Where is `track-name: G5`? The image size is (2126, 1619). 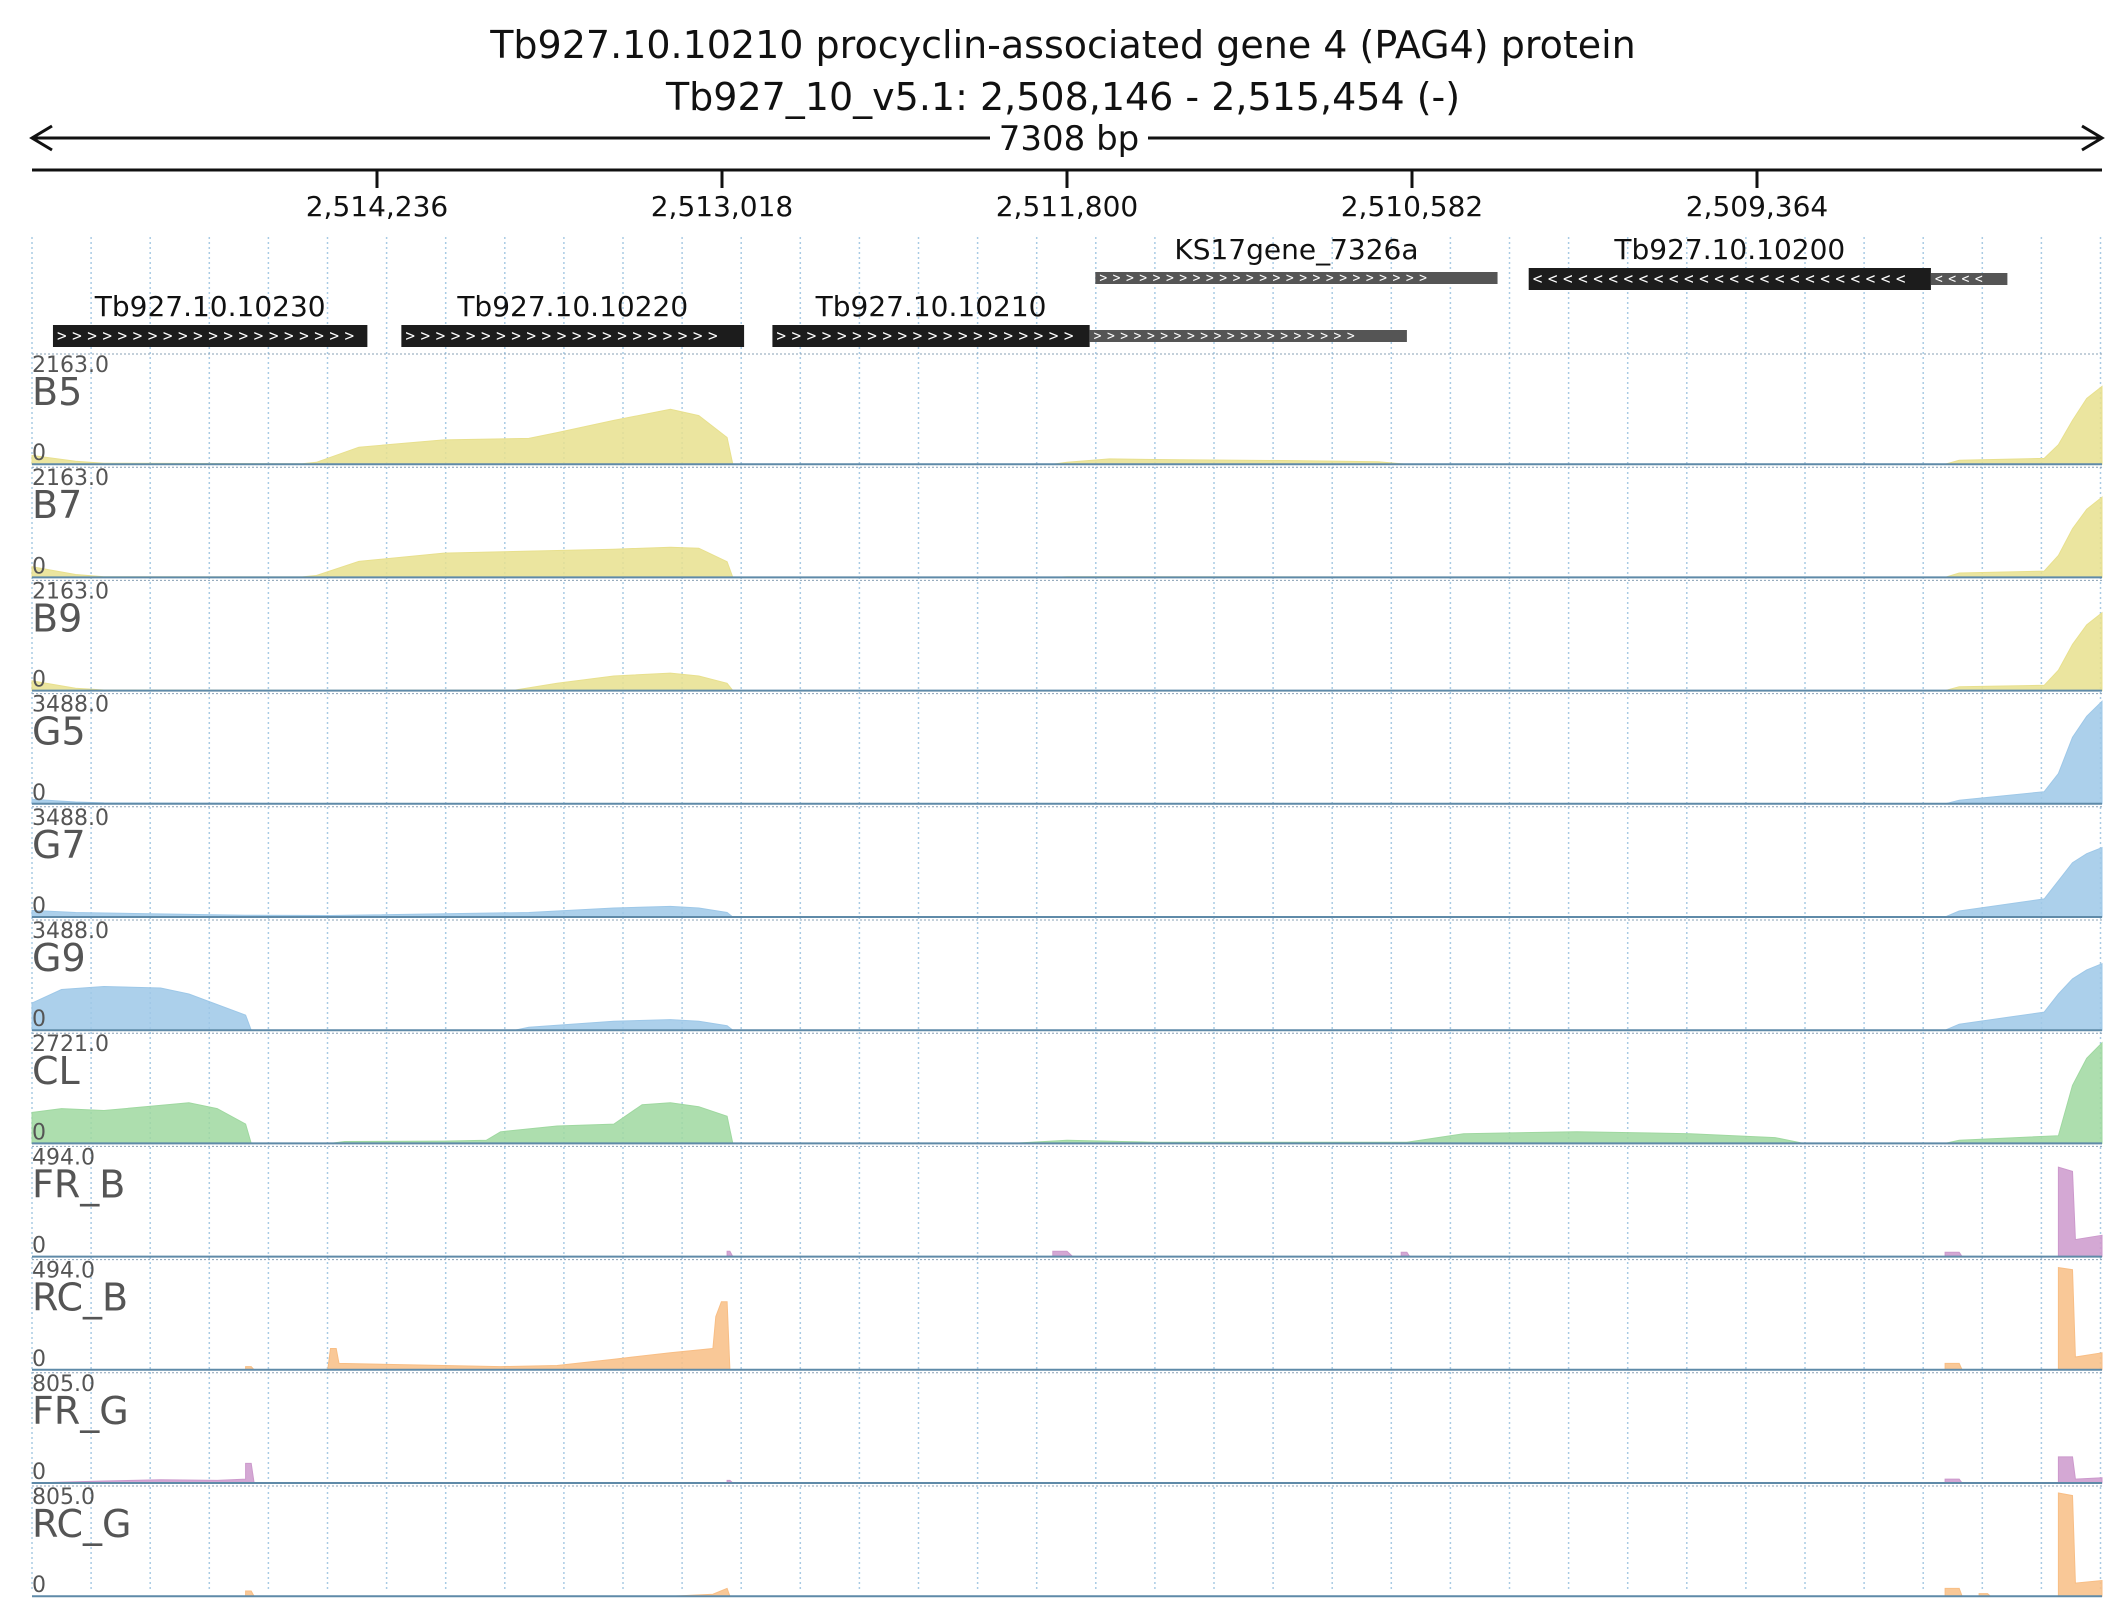
track-name: G5 is located at coordinates (59, 732).